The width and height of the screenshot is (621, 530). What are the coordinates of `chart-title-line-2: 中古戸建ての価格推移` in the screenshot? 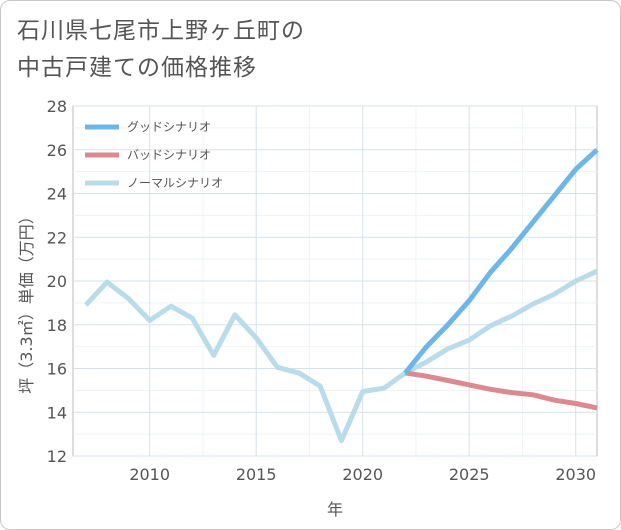 It's located at (137, 68).